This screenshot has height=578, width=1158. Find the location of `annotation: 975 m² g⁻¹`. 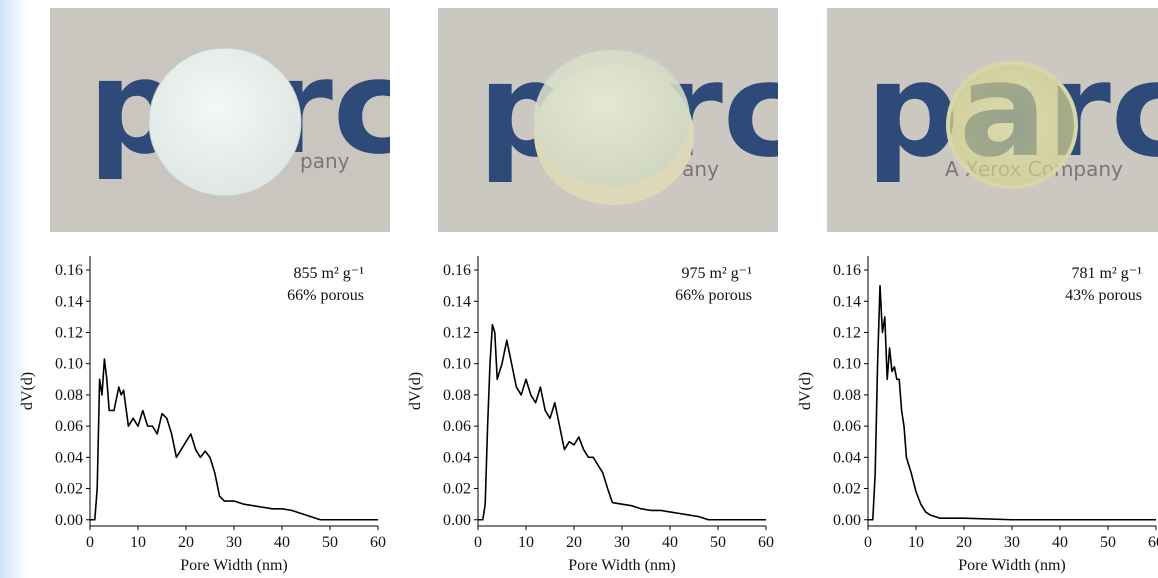

annotation: 975 m² g⁻¹ is located at coordinates (717, 273).